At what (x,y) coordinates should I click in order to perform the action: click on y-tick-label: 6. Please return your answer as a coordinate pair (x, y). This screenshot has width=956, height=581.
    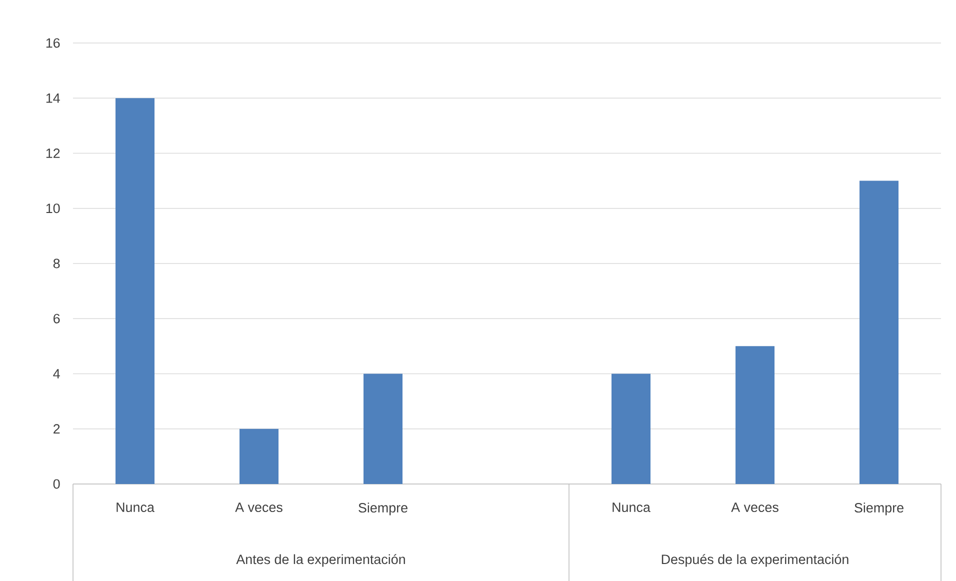
    Looking at the image, I should click on (57, 319).